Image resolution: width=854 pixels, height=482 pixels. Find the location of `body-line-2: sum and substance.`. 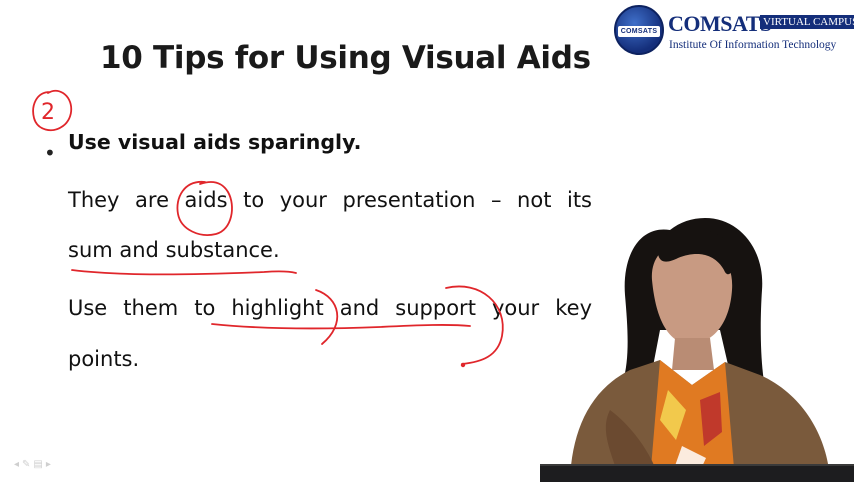

body-line-2: sum and substance. is located at coordinates (174, 250).